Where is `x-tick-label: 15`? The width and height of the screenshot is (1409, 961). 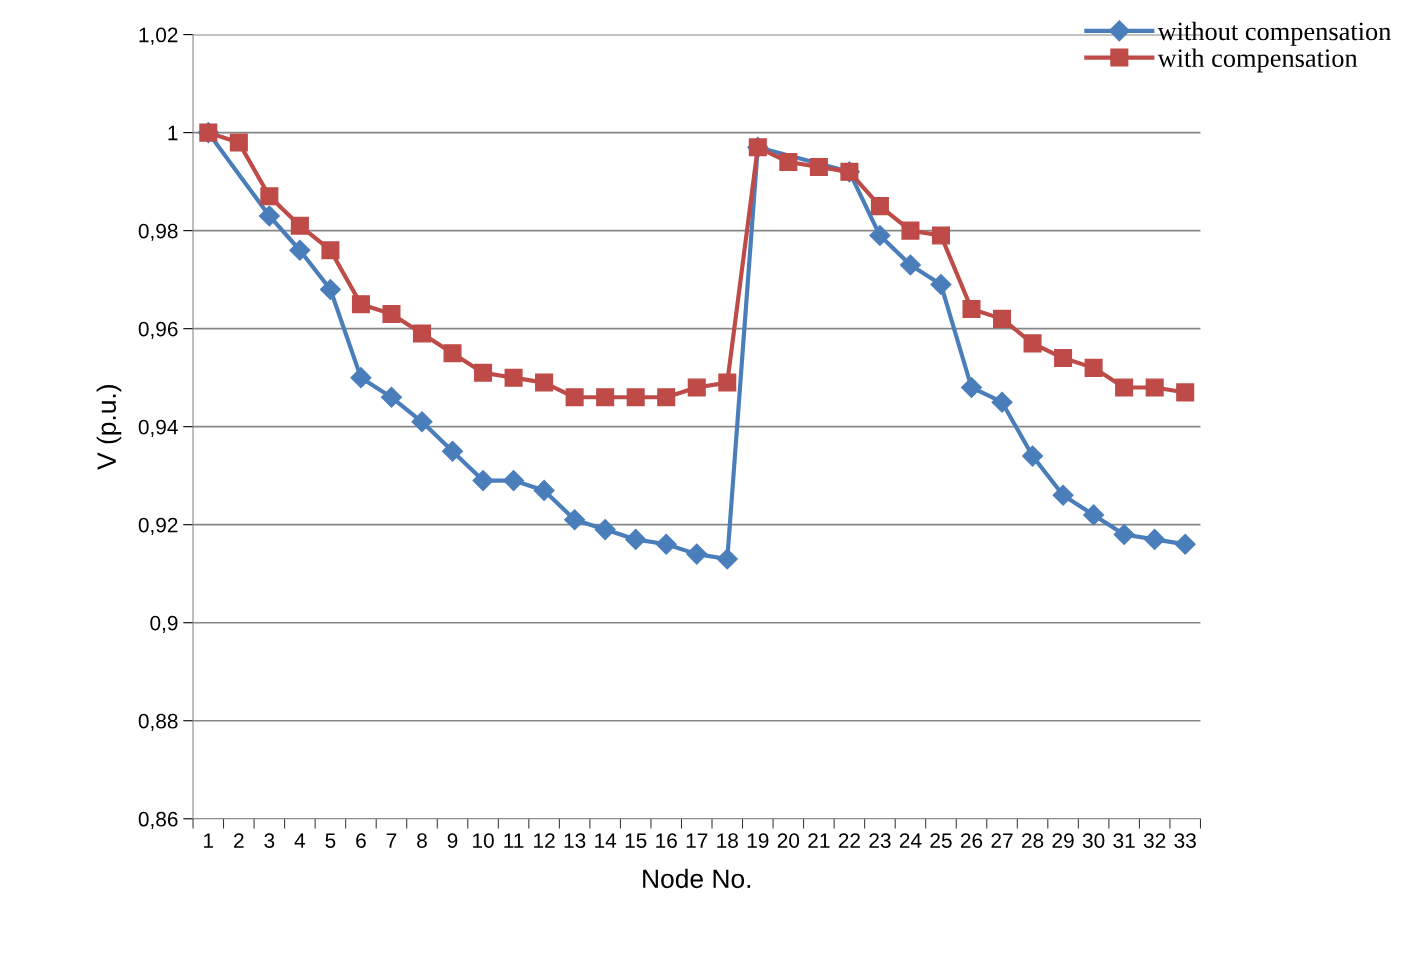 x-tick-label: 15 is located at coordinates (636, 840).